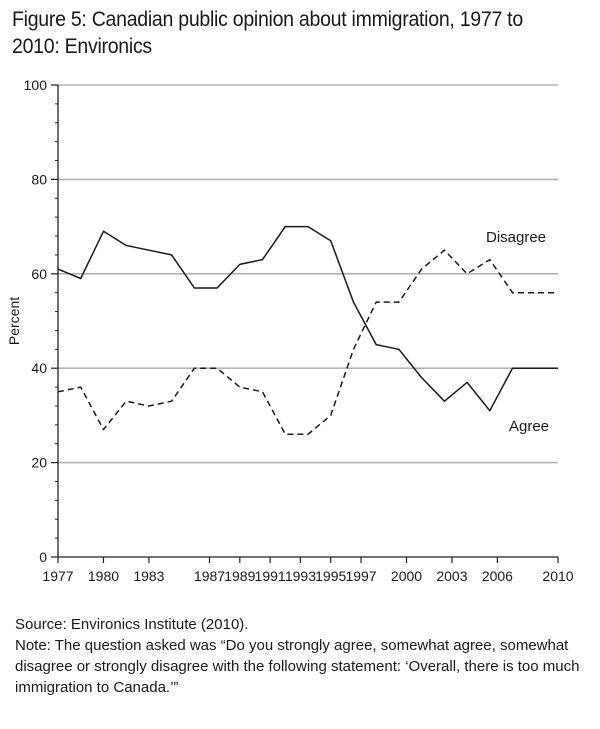 Image resolution: width=600 pixels, height=729 pixels. Describe the element at coordinates (497, 576) in the screenshot. I see `x-tick-label: 2006` at that location.